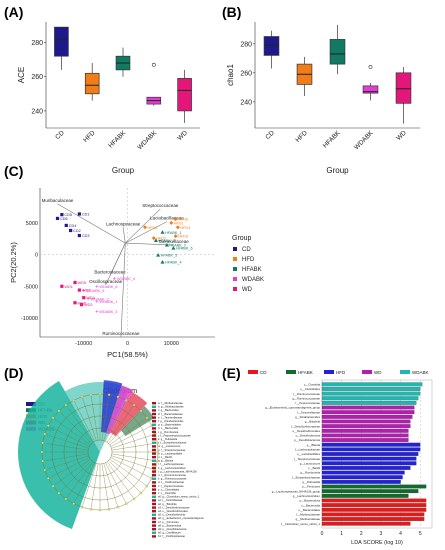 The image size is (445, 550). I want to click on y-tick-label: 280, so click(246, 44).